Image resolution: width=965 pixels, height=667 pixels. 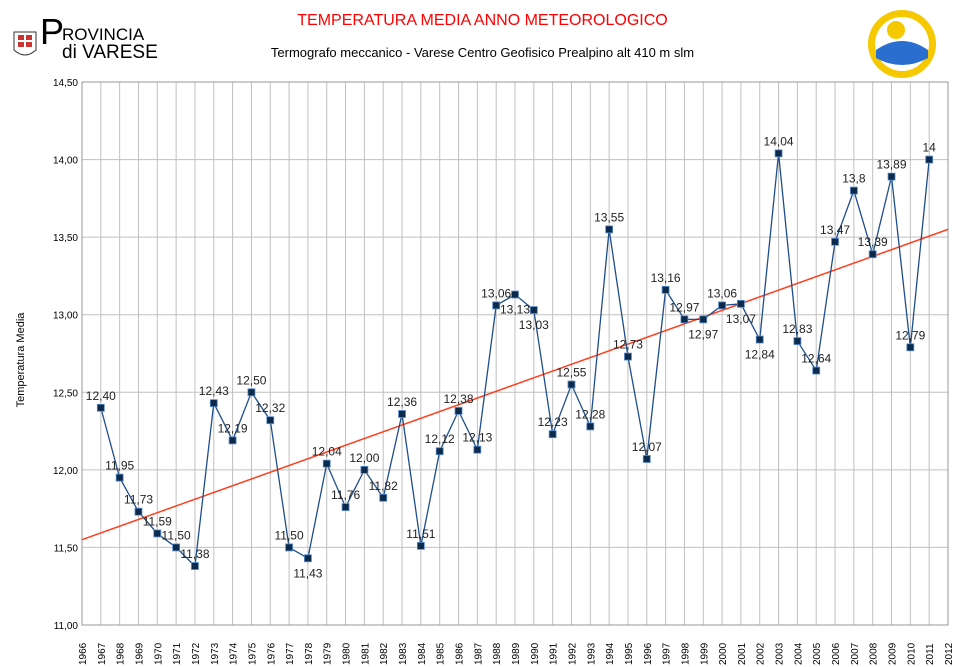 What do you see at coordinates (477, 438) in the screenshot?
I see `data-label: 12,13` at bounding box center [477, 438].